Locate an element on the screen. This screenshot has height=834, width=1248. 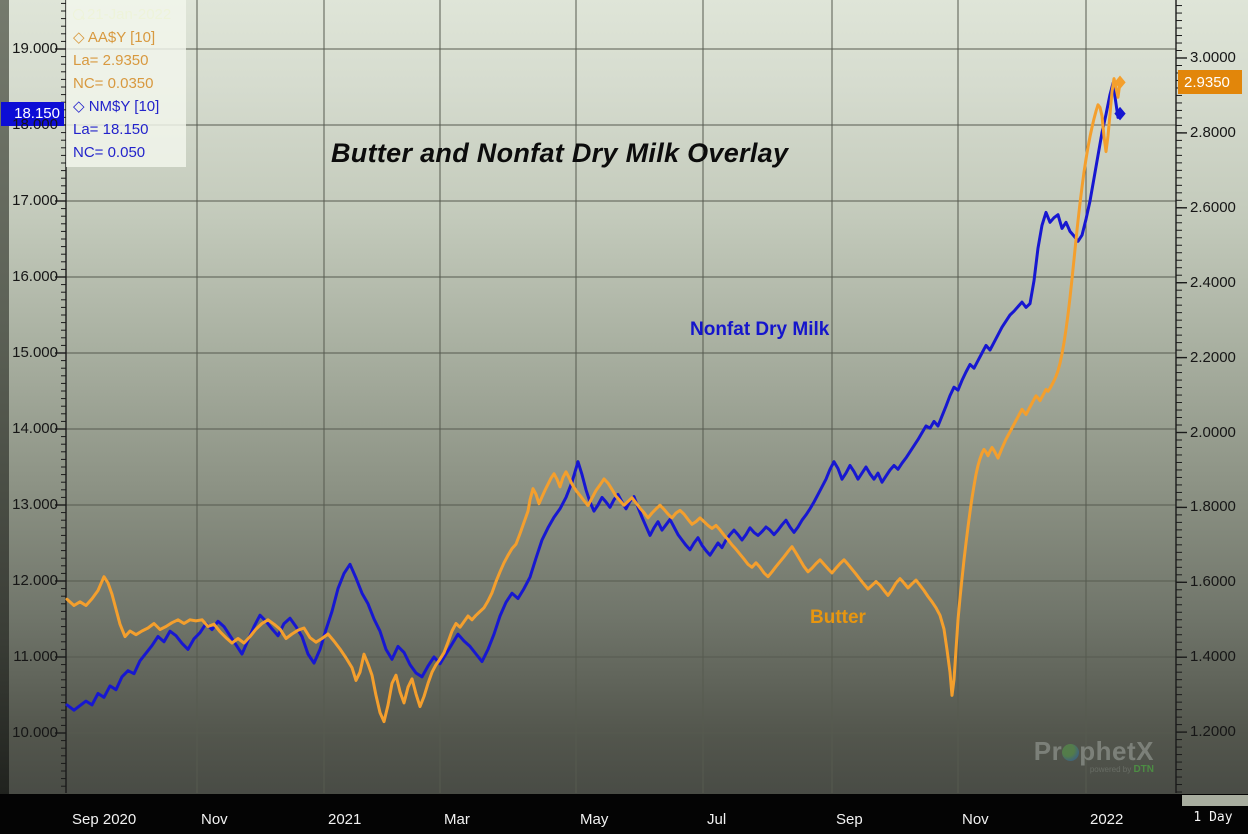
right-axis-tick-label: 1.4000 is located at coordinates (1213, 657).